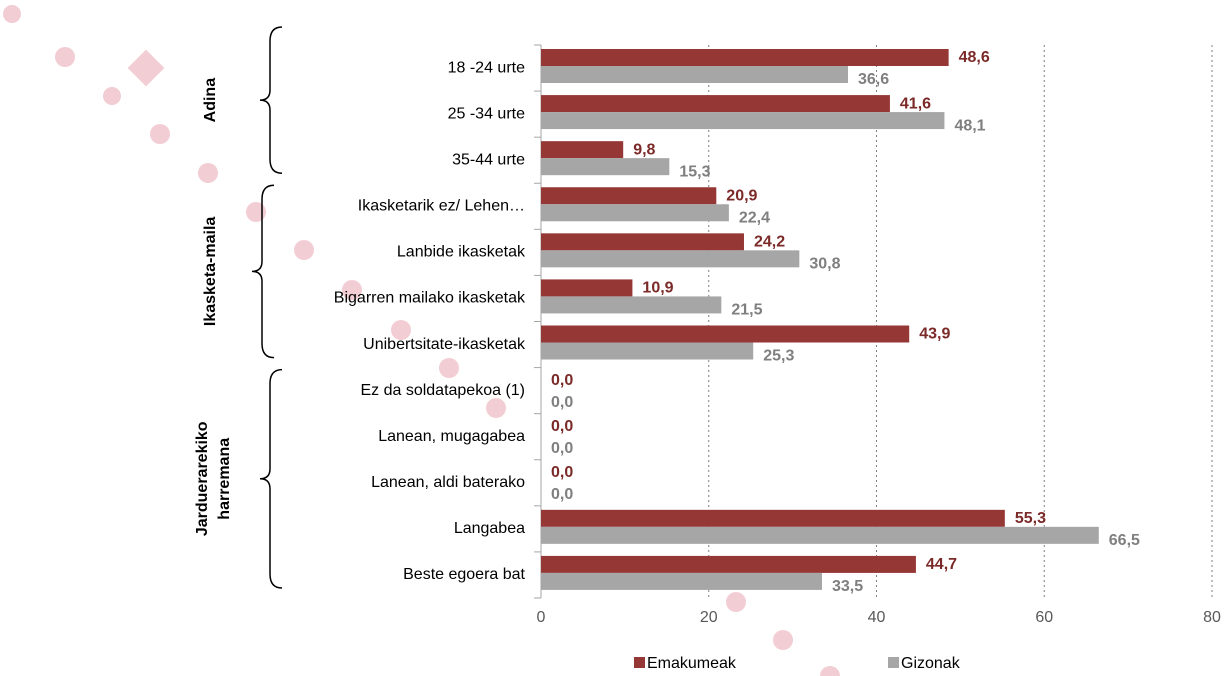 The image size is (1229, 676). What do you see at coordinates (430, 298) in the screenshot?
I see `category-label: Bigarren mailako ikasketak` at bounding box center [430, 298].